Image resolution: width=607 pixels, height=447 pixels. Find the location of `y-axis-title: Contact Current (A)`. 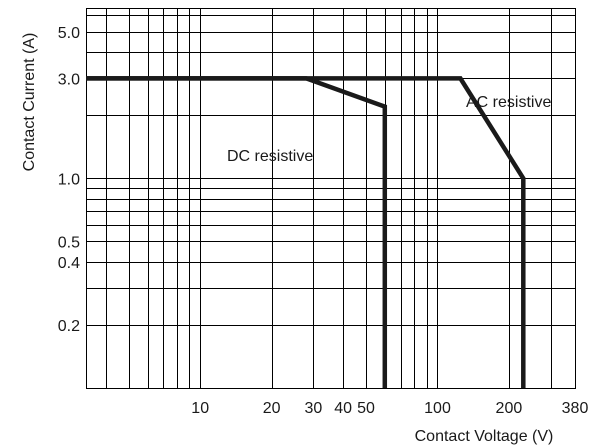

y-axis-title: Contact Current (A) is located at coordinates (29, 102).